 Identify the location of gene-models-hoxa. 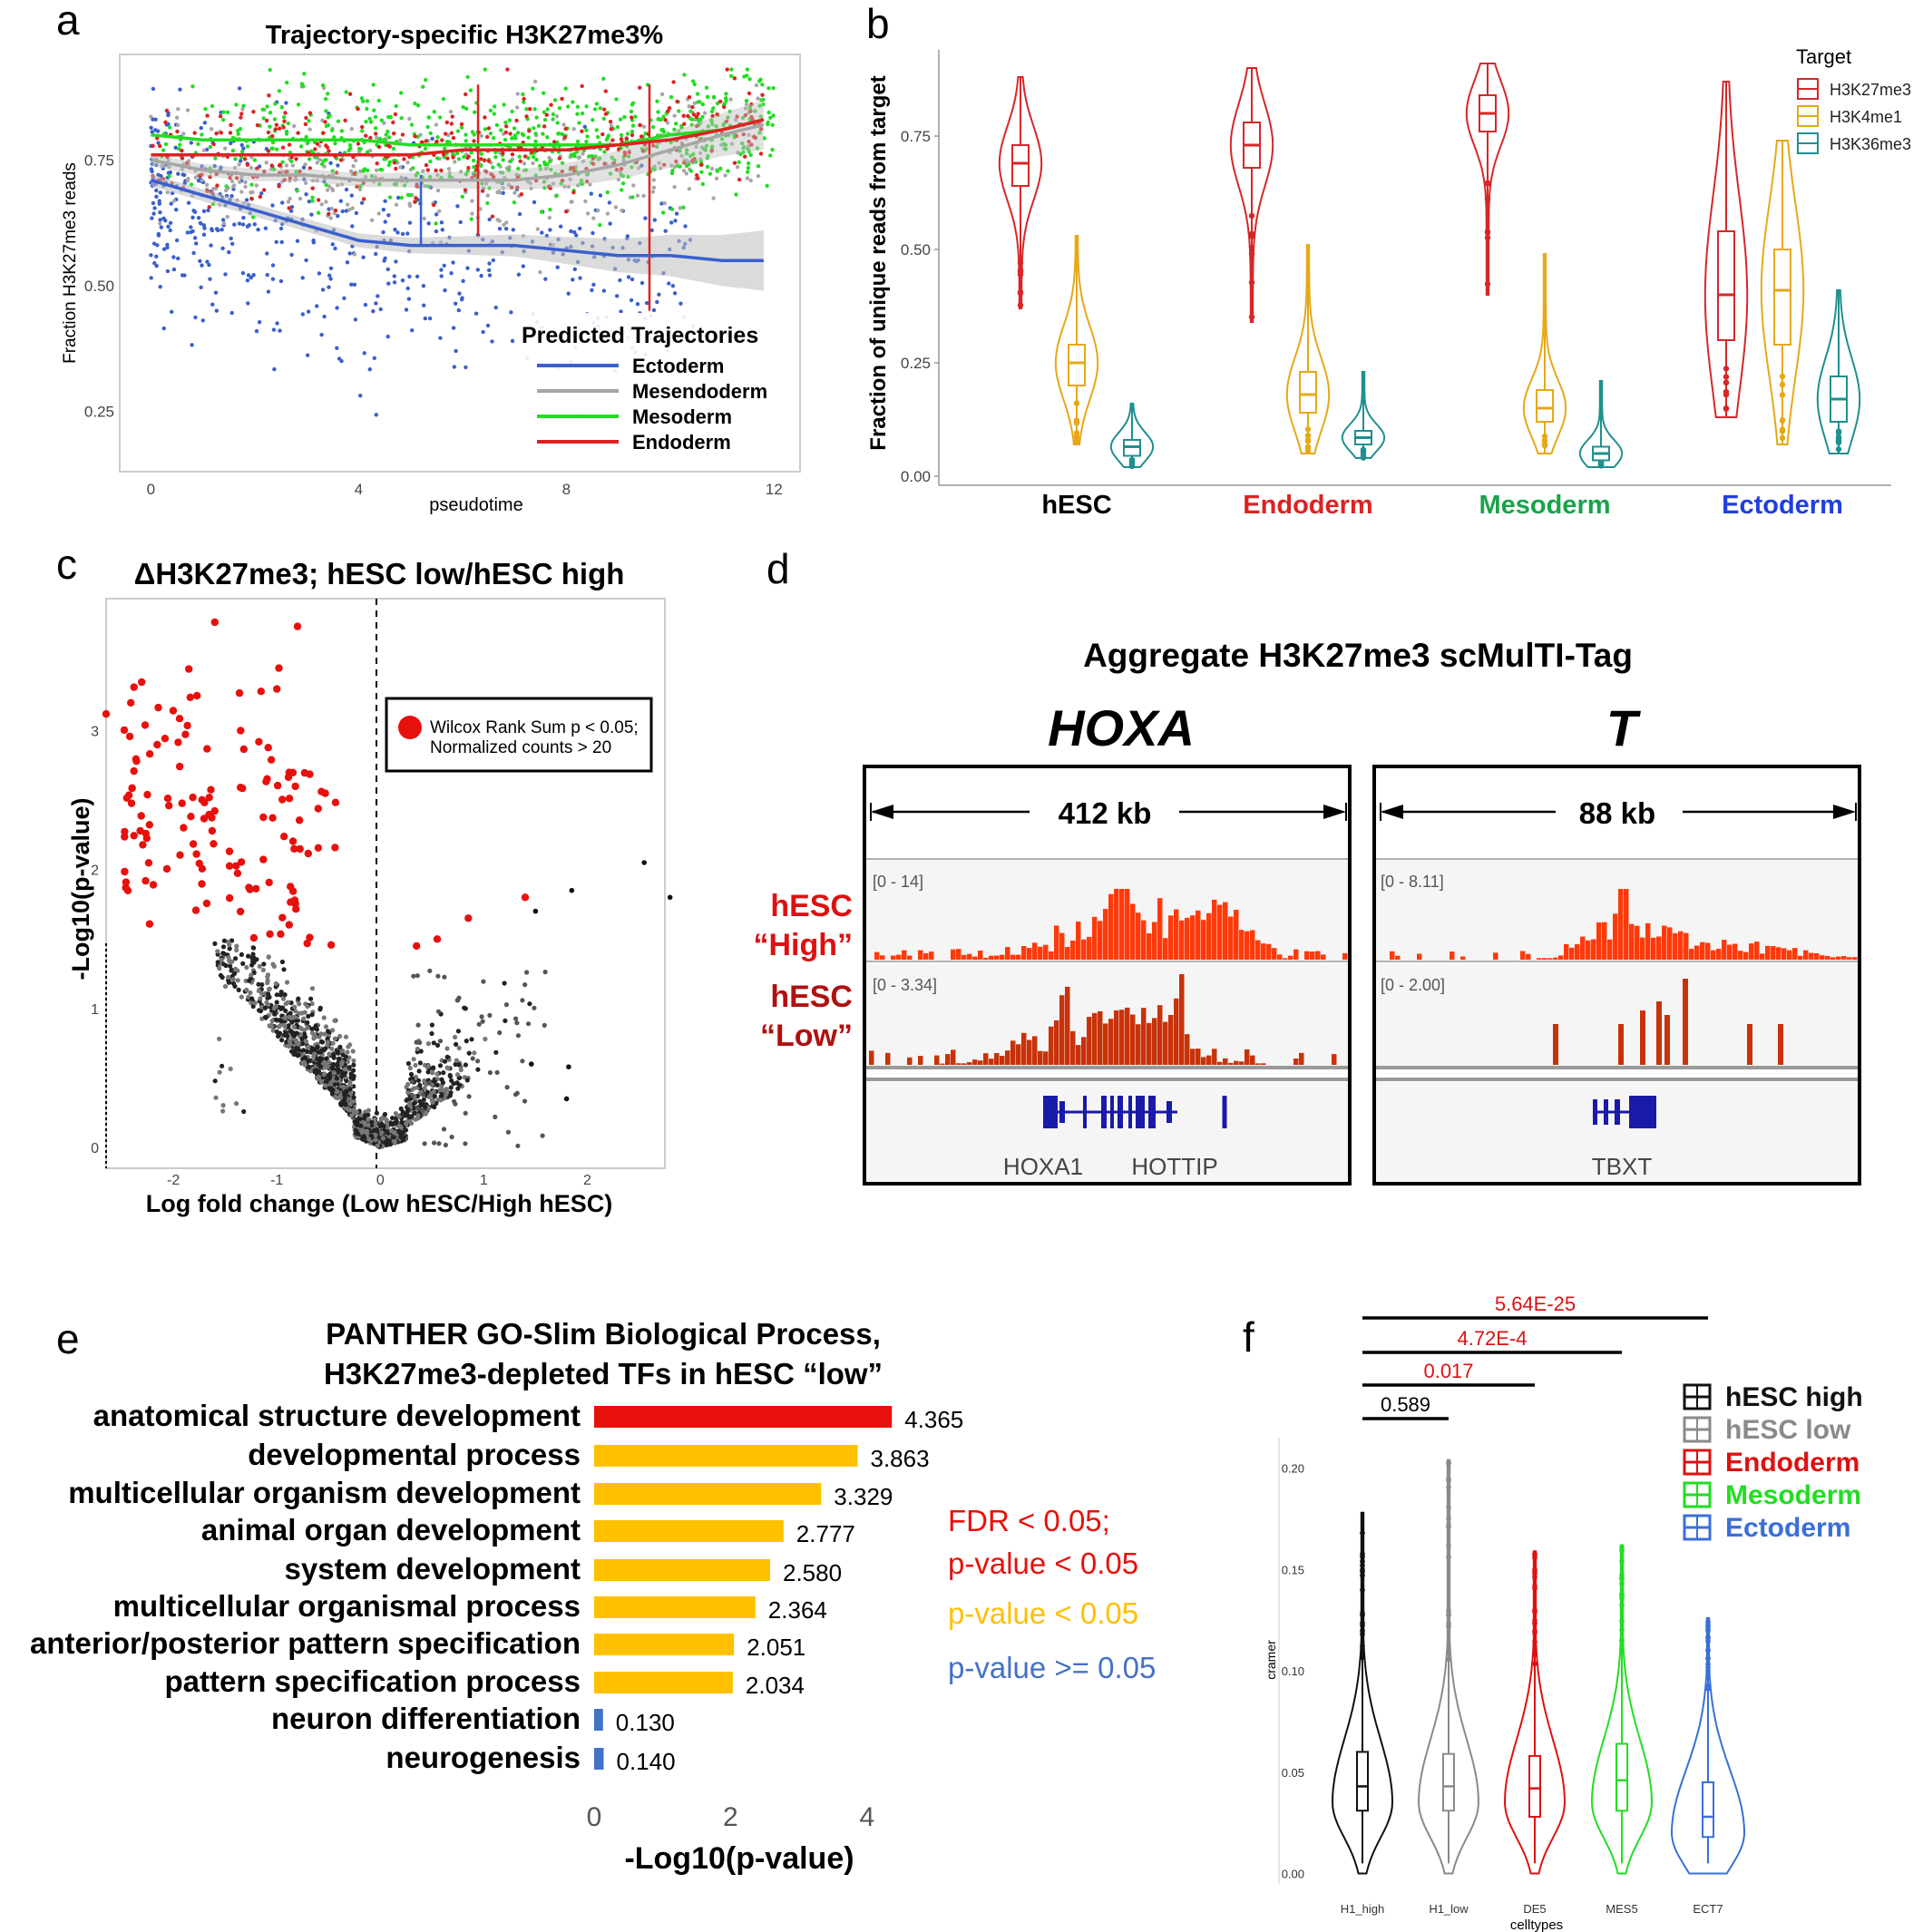
(1135, 1112).